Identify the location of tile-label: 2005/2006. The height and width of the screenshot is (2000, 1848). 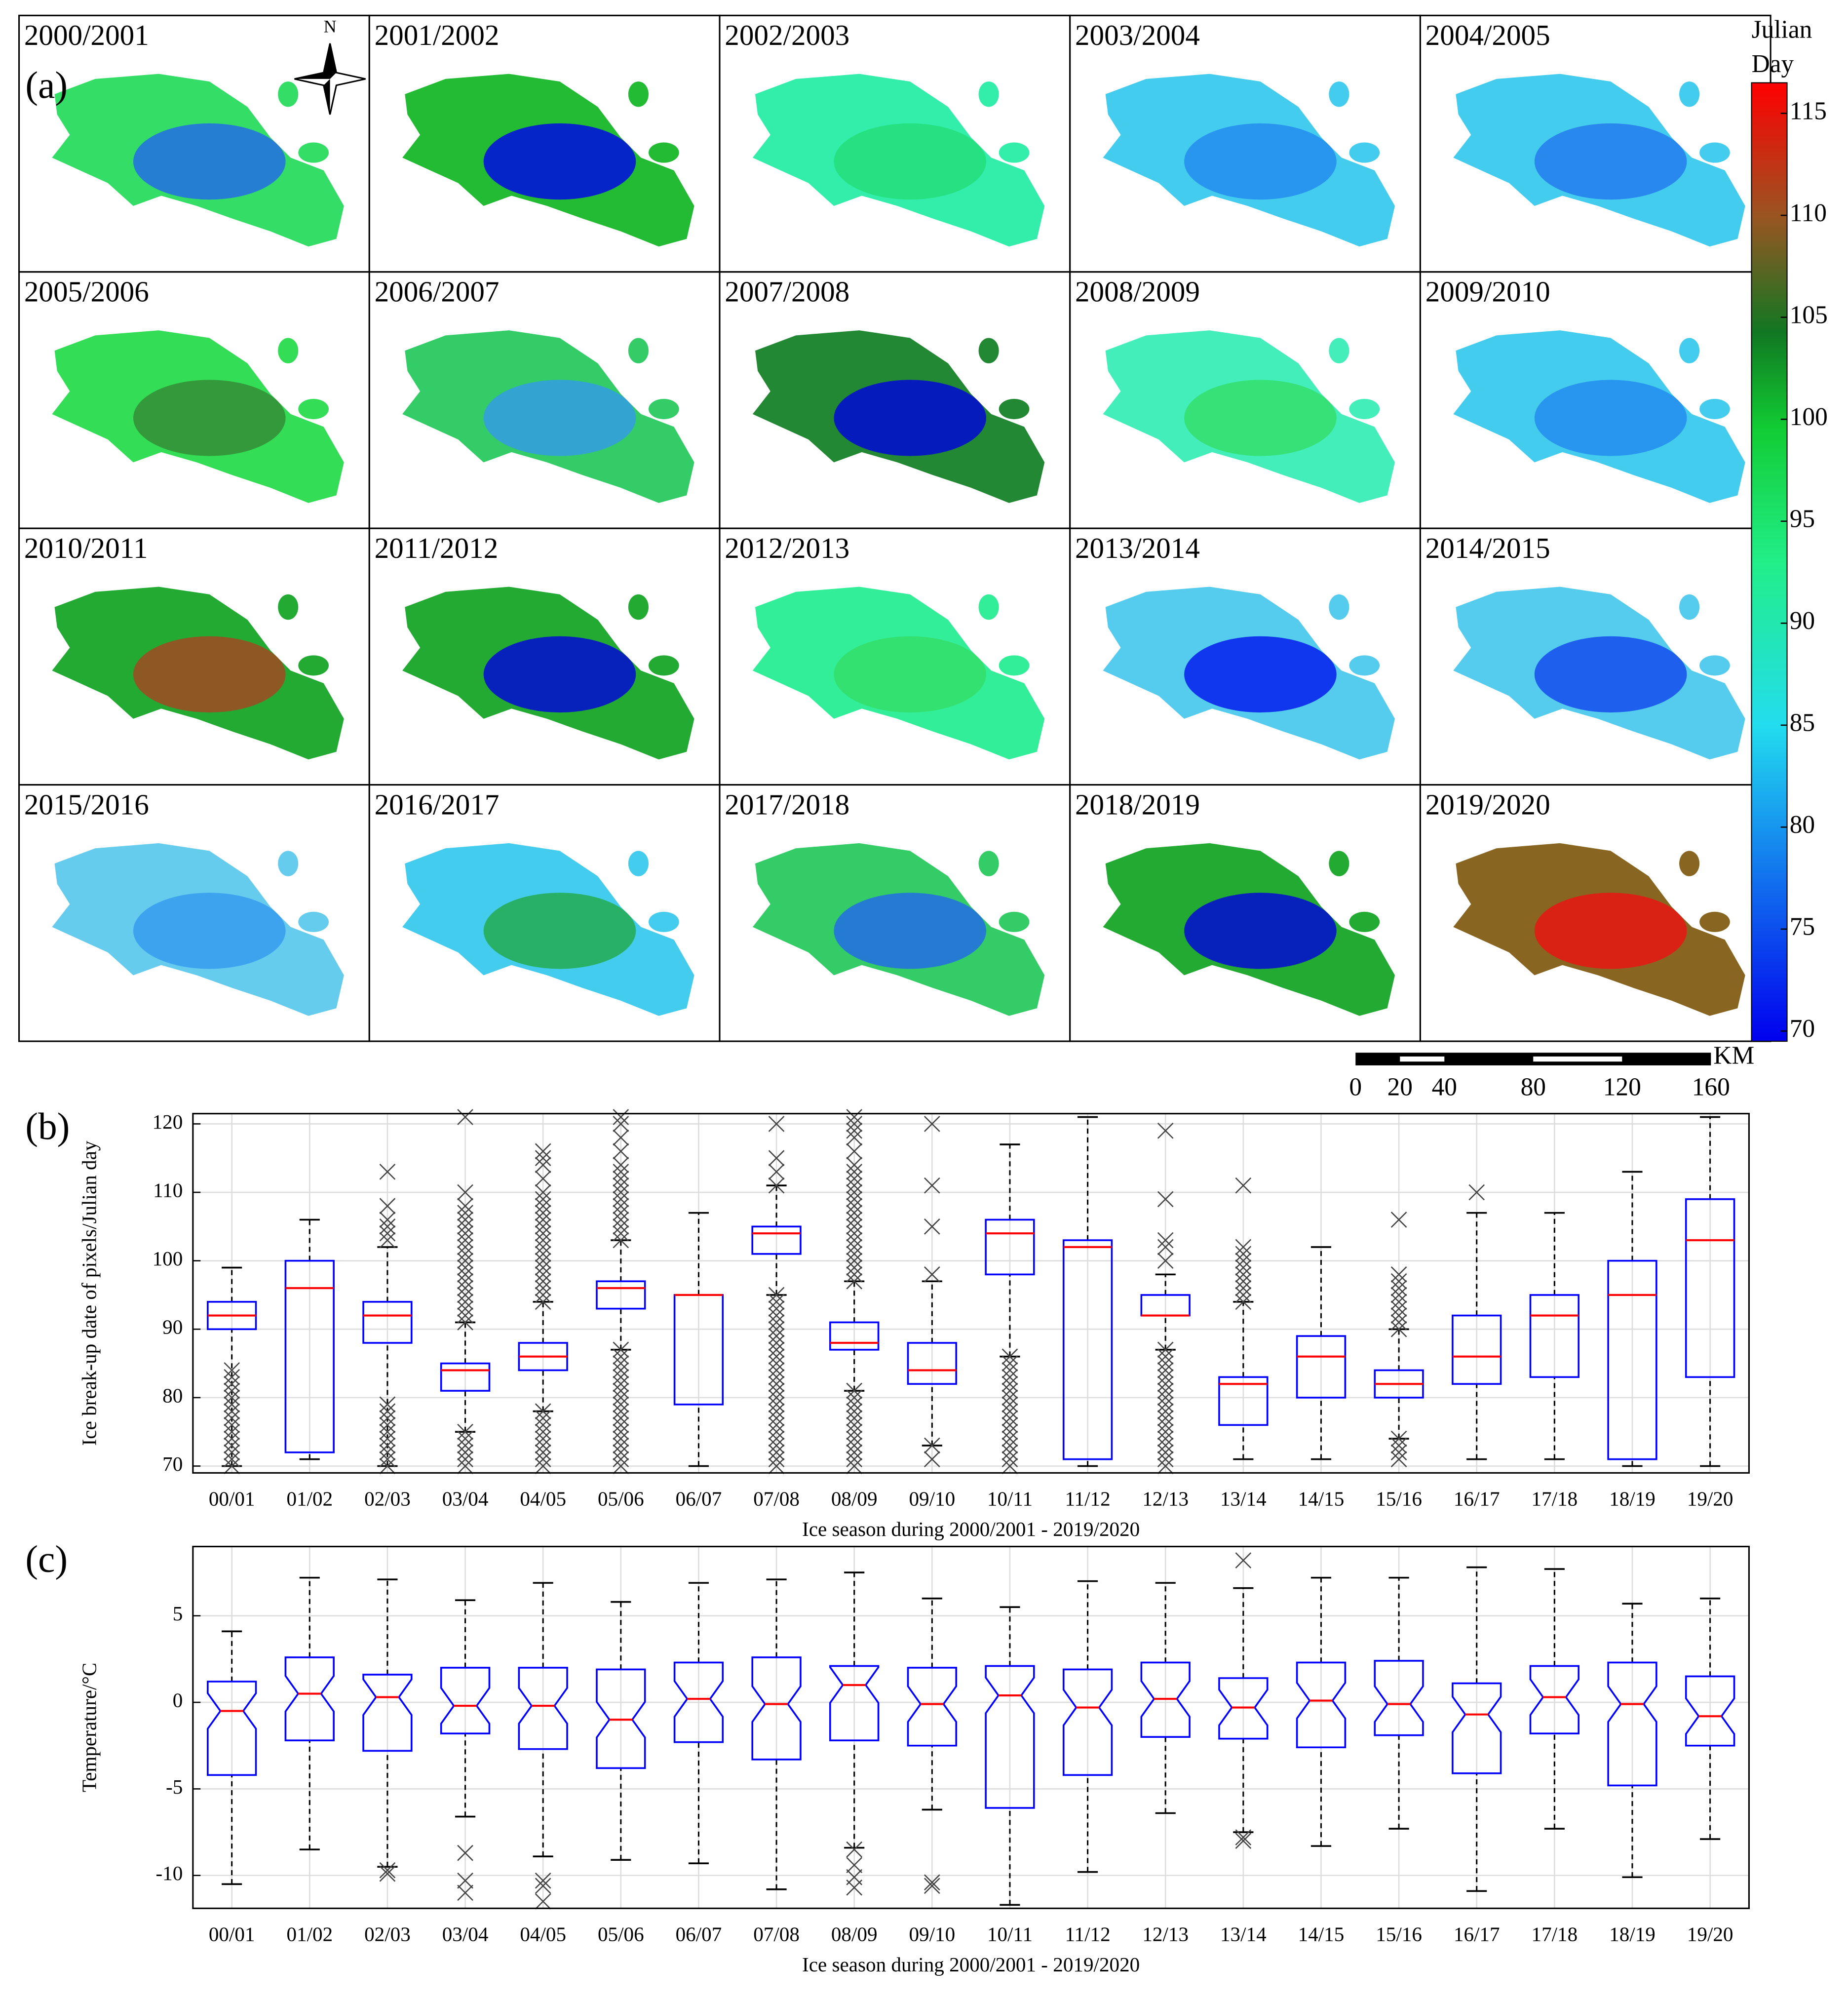
(86, 291).